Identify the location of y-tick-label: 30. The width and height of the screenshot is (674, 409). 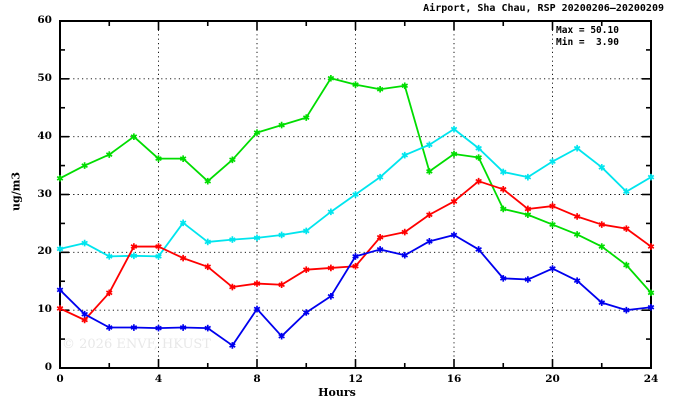
(44, 193).